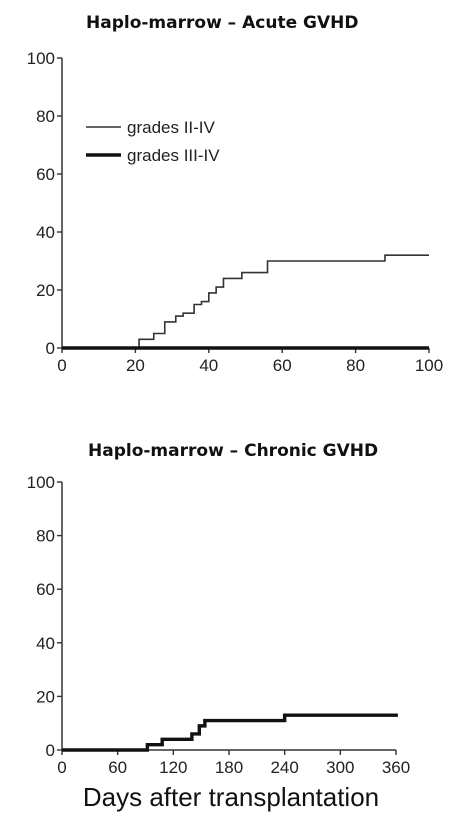 Image resolution: width=451 pixels, height=832 pixels. What do you see at coordinates (61, 767) in the screenshot?
I see `chronic-x-tick-label: 0` at bounding box center [61, 767].